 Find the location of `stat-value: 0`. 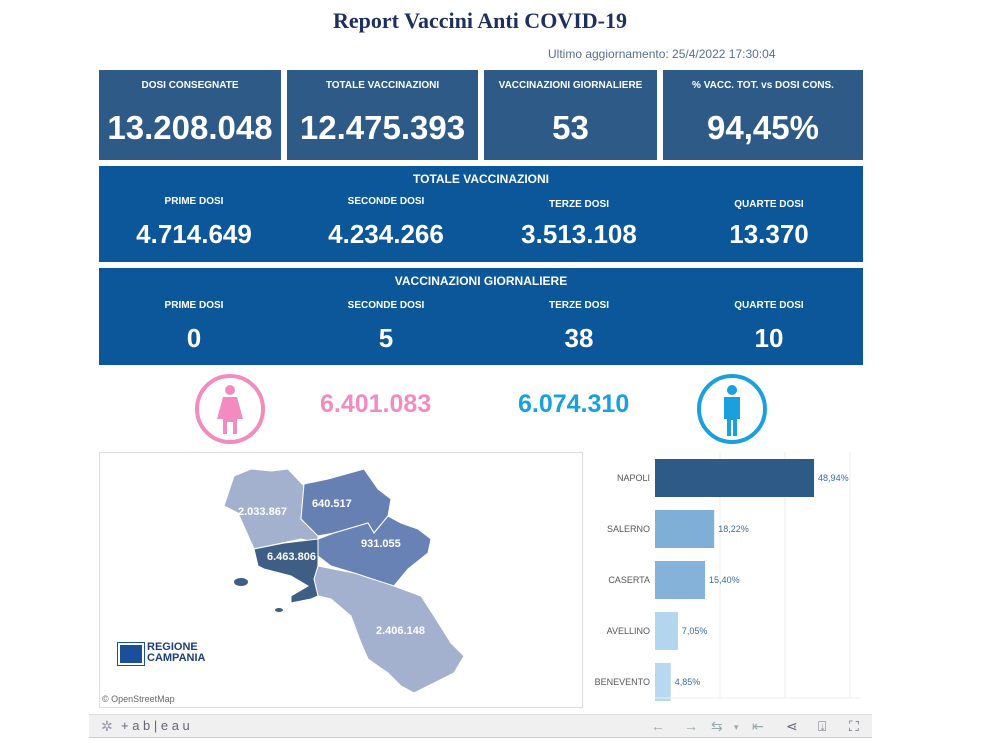

stat-value: 0 is located at coordinates (194, 338).